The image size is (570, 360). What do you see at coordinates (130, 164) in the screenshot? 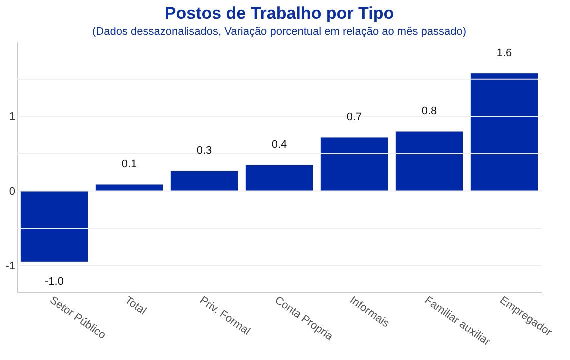
I see `data-label: 0.1` at bounding box center [130, 164].